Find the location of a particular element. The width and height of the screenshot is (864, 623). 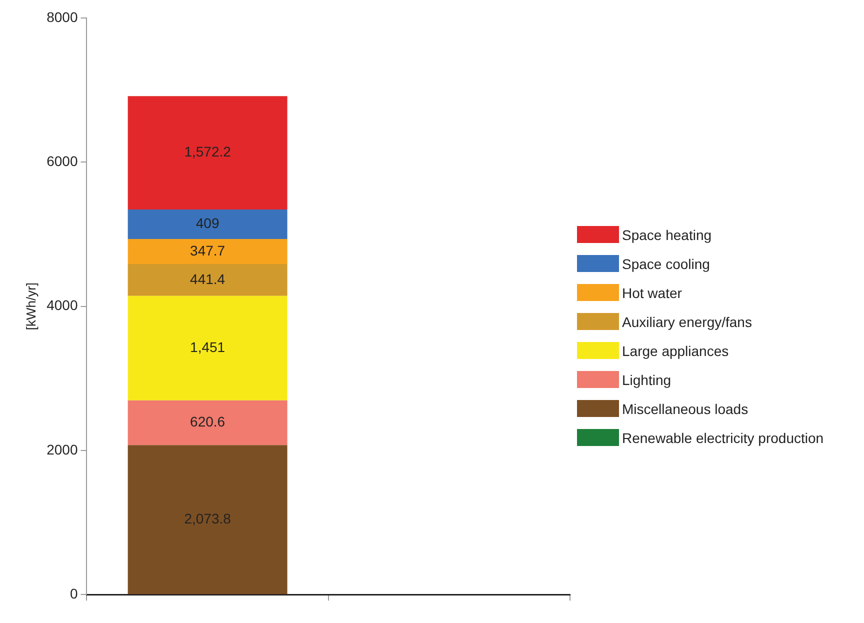

legend-label: Miscellaneous loads is located at coordinates (685, 408).